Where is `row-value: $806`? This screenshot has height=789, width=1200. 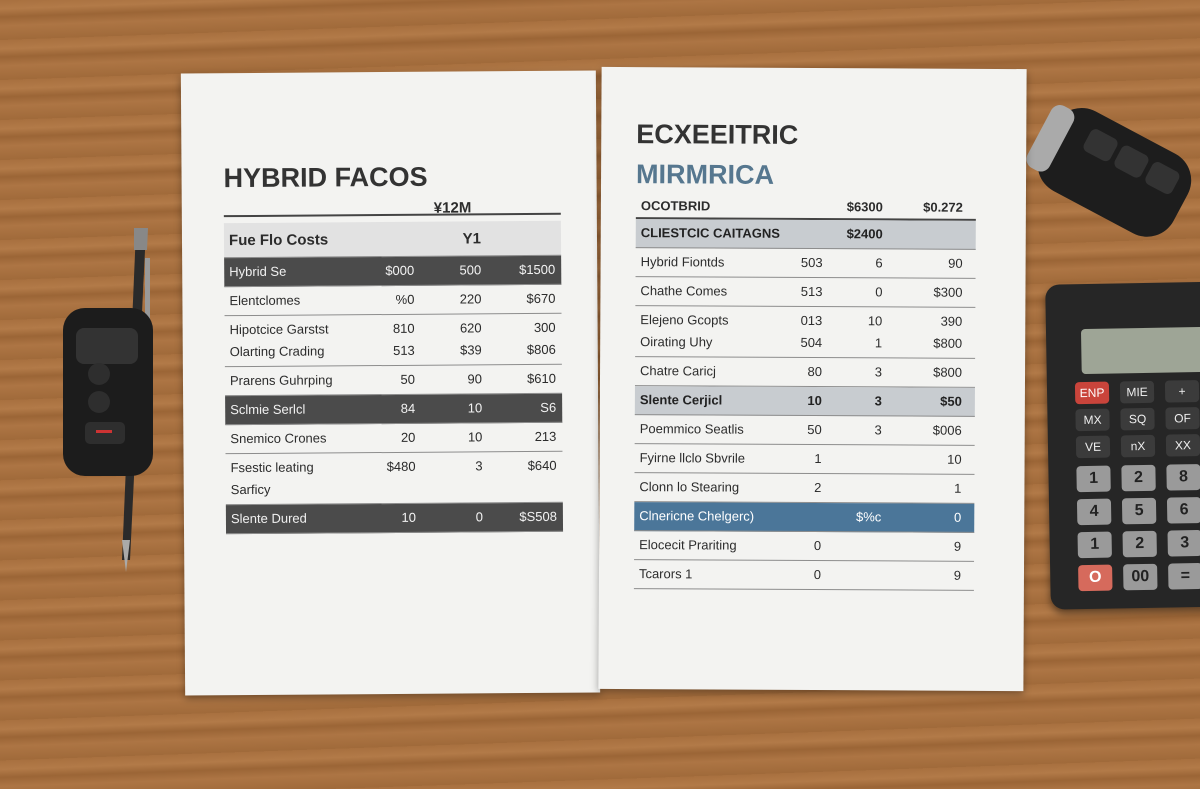
row-value: $806 is located at coordinates (541, 349).